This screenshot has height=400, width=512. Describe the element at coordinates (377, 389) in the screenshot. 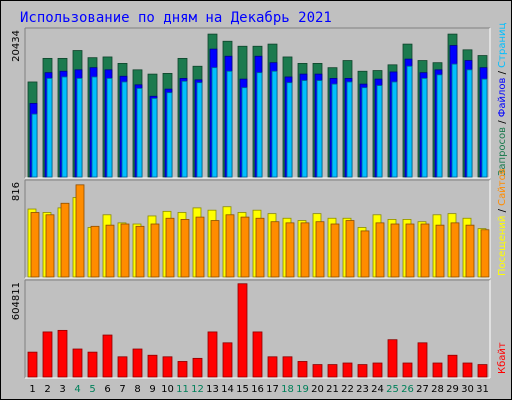

I see `x-tick-label: 24` at that location.